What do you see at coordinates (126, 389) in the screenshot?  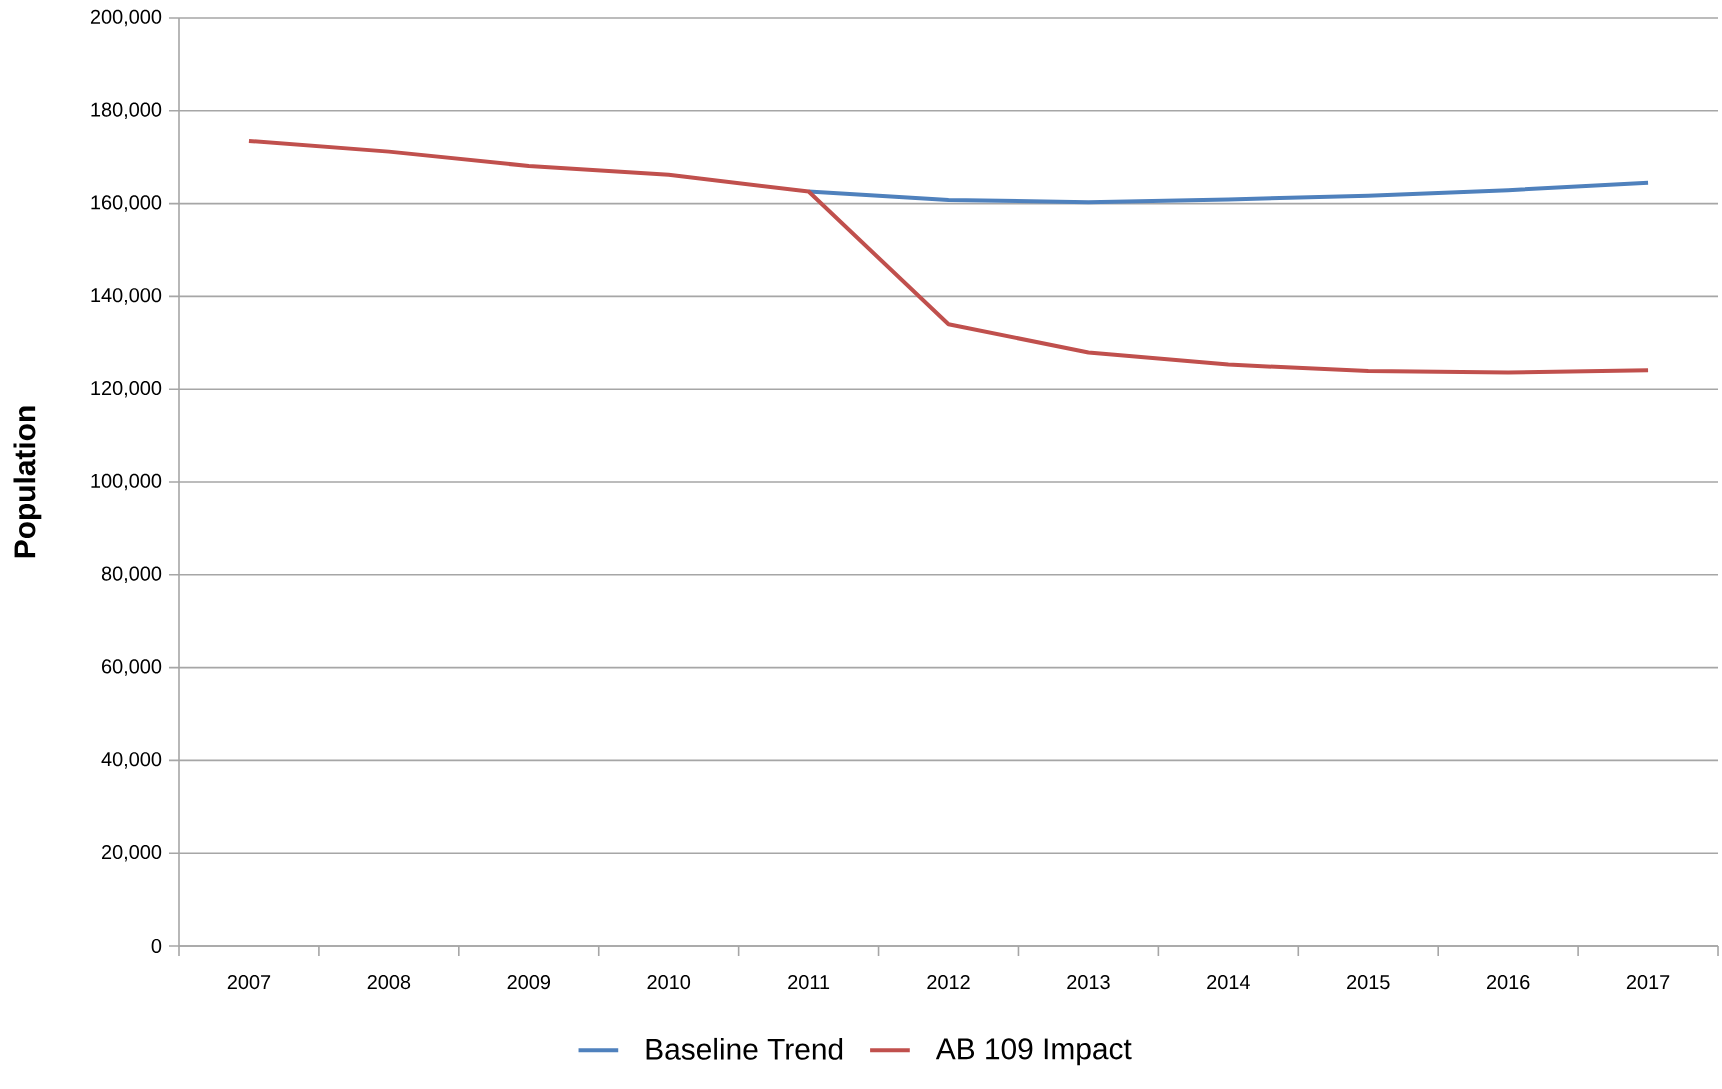 I see `y-tick-label: 120,000` at bounding box center [126, 389].